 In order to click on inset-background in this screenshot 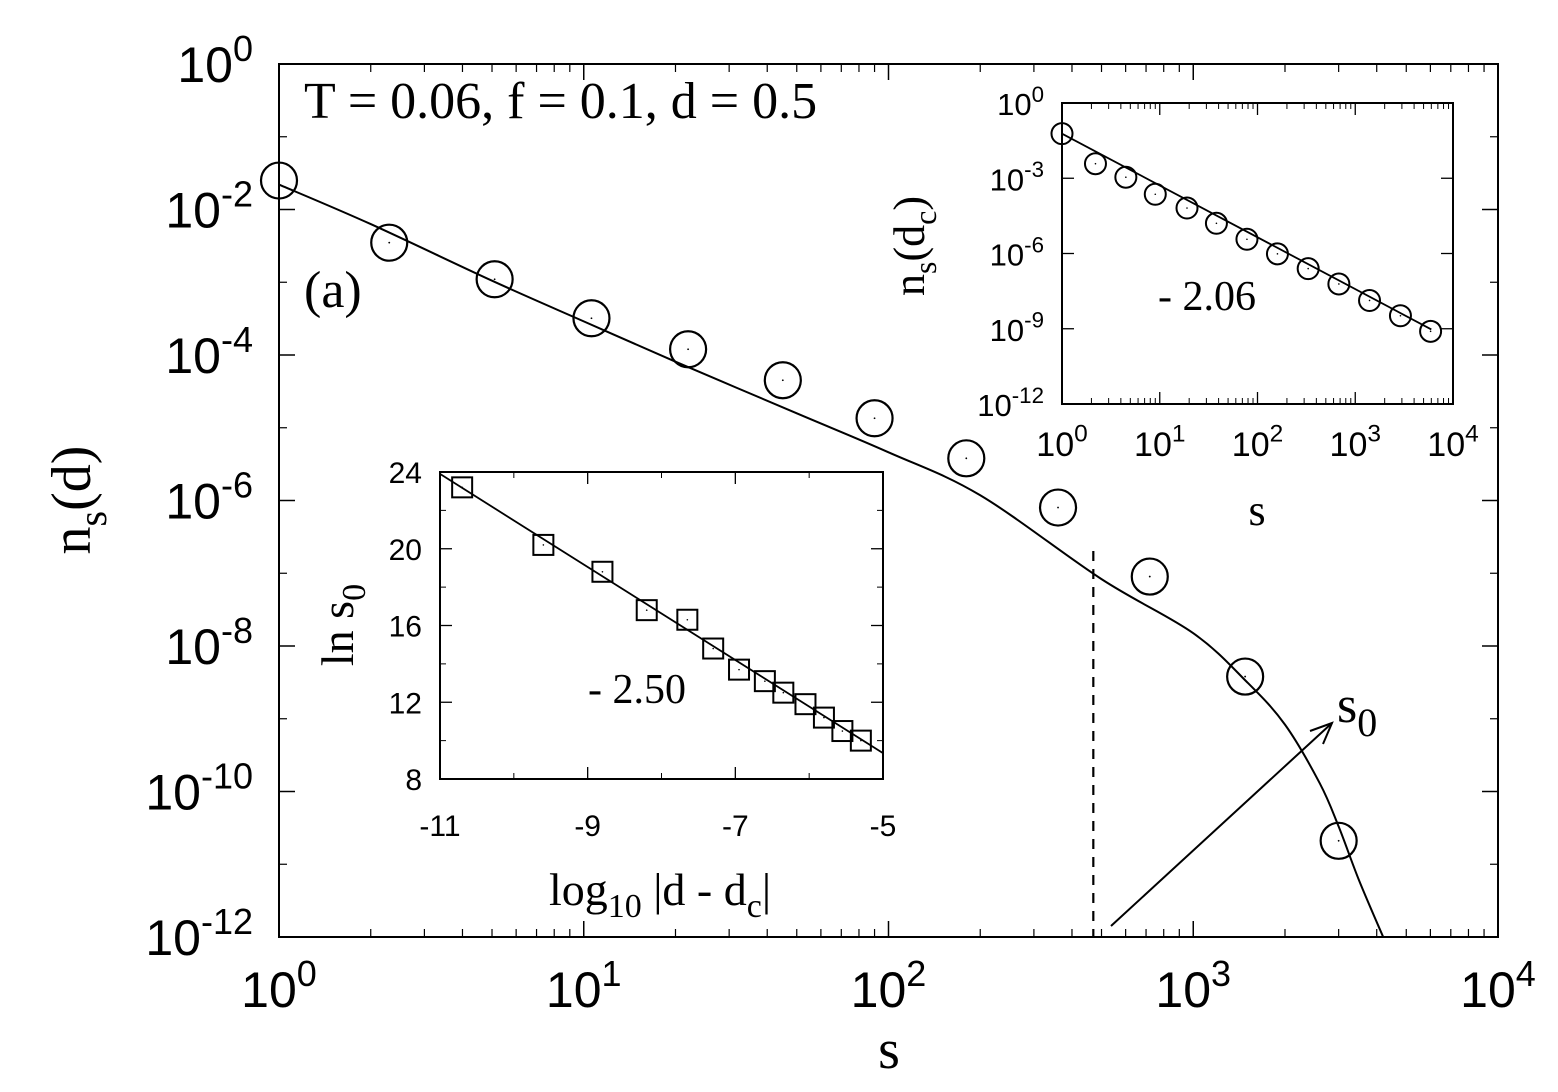, I will do `click(661, 625)`.